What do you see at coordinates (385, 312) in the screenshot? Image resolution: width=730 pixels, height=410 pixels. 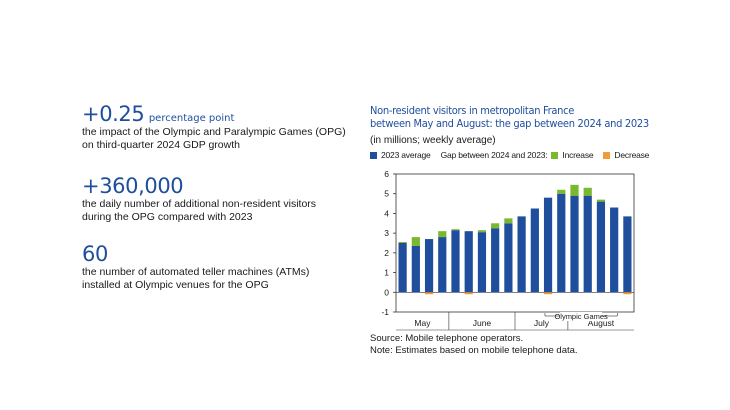 I see `y-tick-label: -1` at bounding box center [385, 312].